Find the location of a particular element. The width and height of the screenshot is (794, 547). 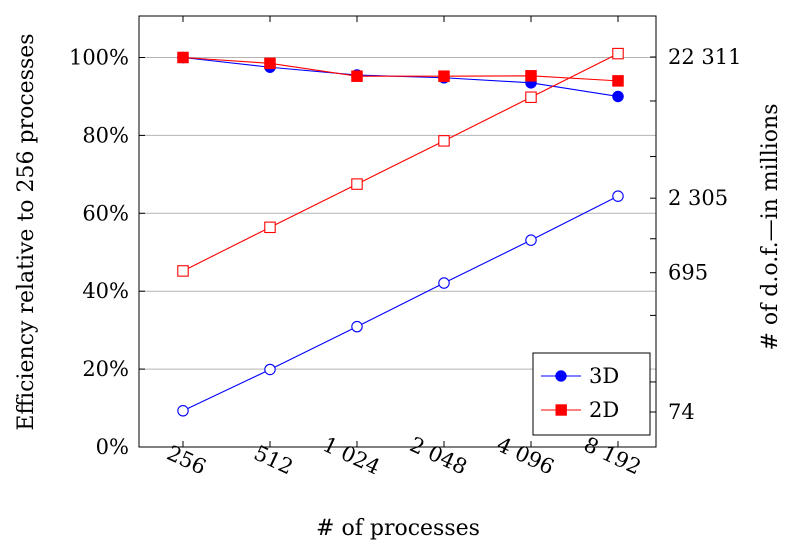

y-tick-label-left: 20% is located at coordinates (105, 369).